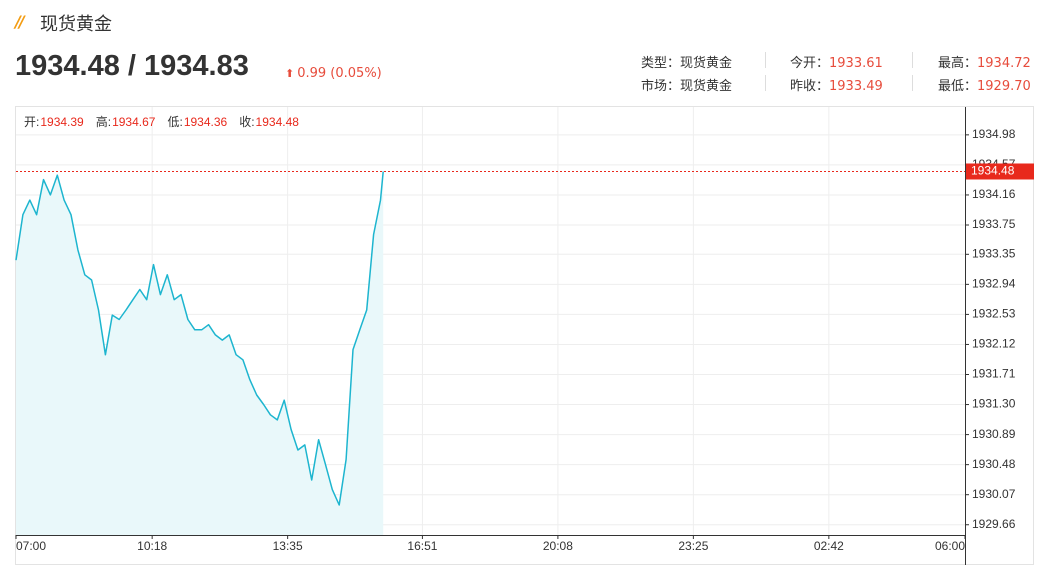 Image resolution: width=1046 pixels, height=577 pixels. Describe the element at coordinates (20, 21) in the screenshot. I see `logo-icon: //` at that location.